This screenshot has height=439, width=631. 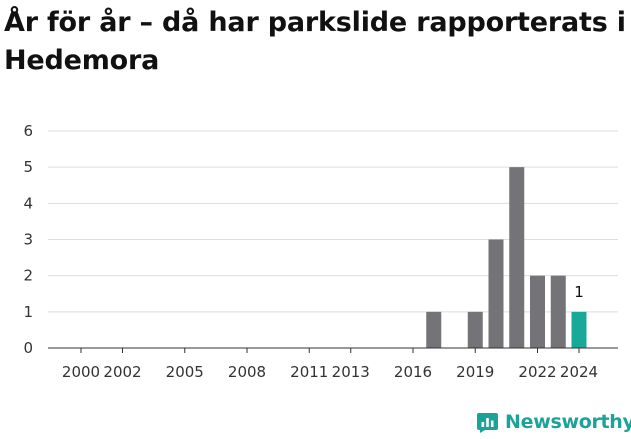 I want to click on bar-2023, so click(x=558, y=311).